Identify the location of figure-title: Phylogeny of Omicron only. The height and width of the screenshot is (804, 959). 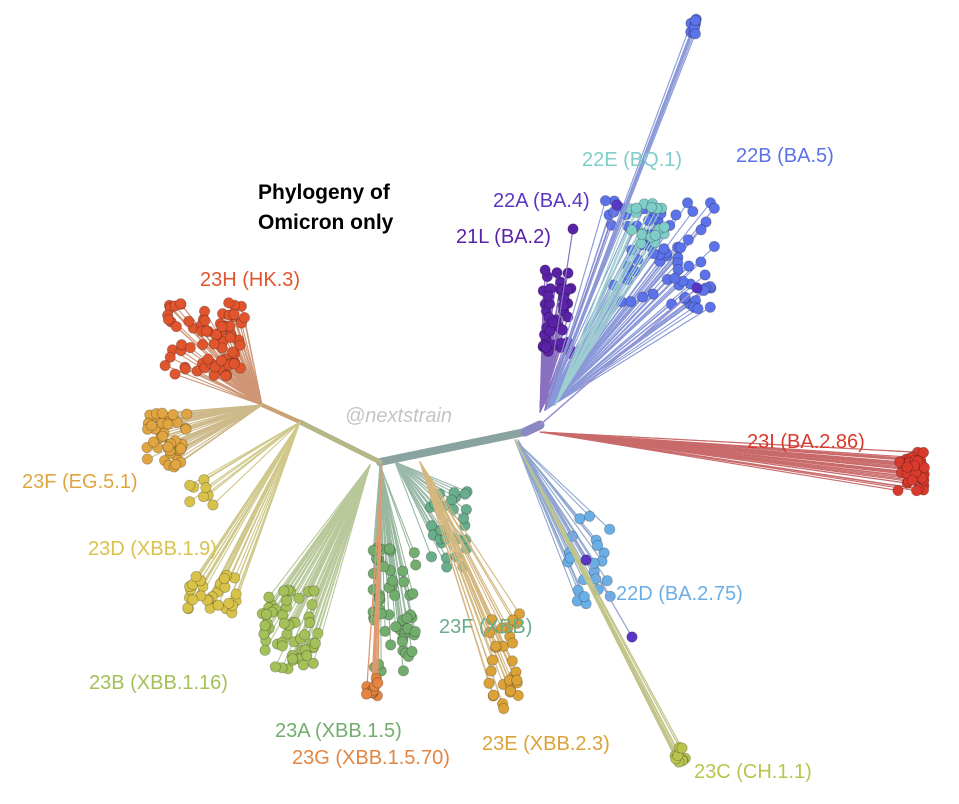
(325, 208).